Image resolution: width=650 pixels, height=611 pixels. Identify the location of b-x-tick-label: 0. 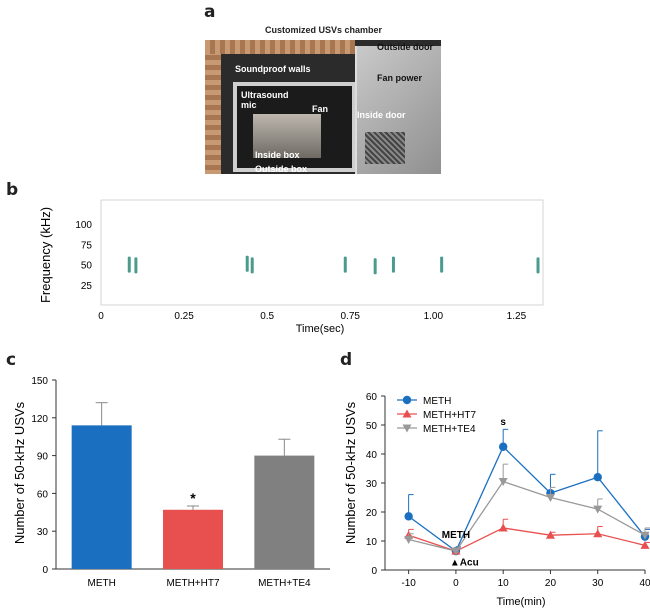
(101, 316).